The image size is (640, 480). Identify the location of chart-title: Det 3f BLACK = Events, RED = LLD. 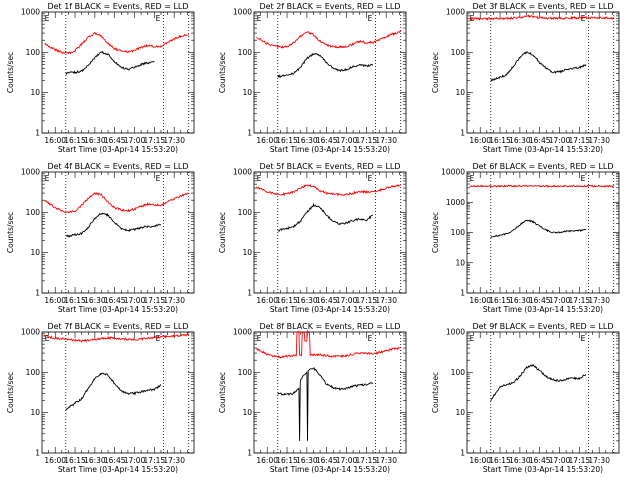
(542, 6).